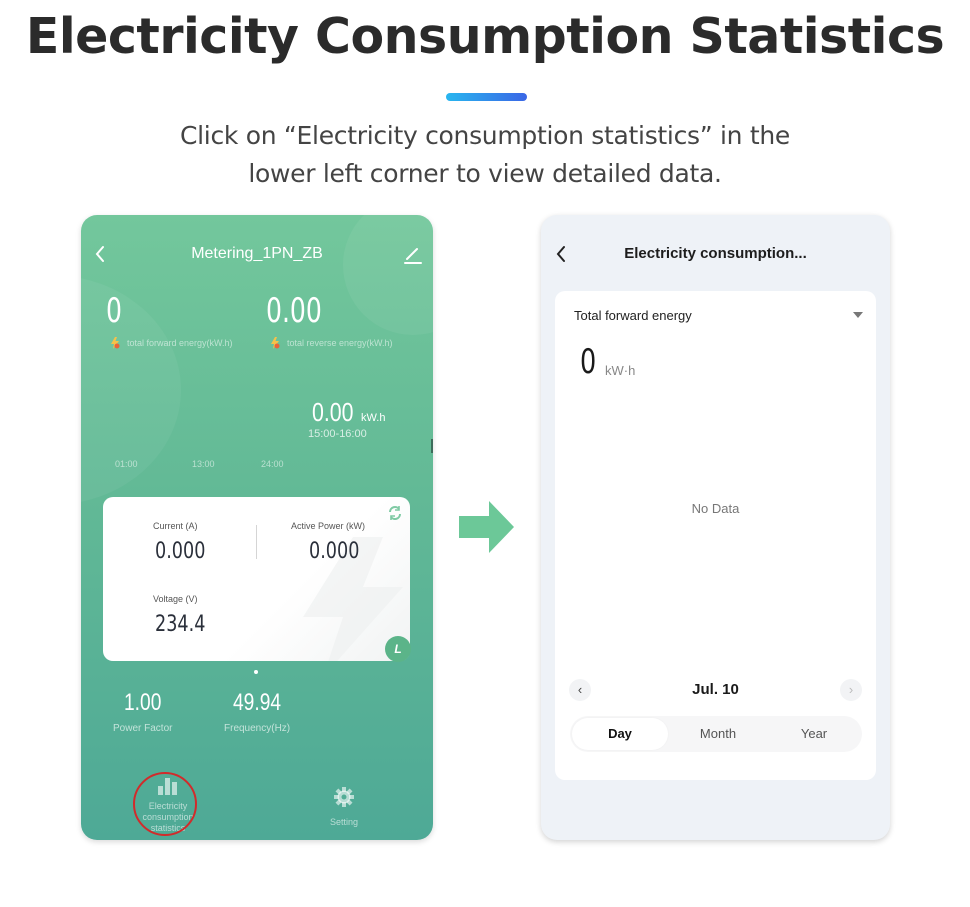  Describe the element at coordinates (180, 624) in the screenshot. I see `voltage-value: 234.4` at that location.